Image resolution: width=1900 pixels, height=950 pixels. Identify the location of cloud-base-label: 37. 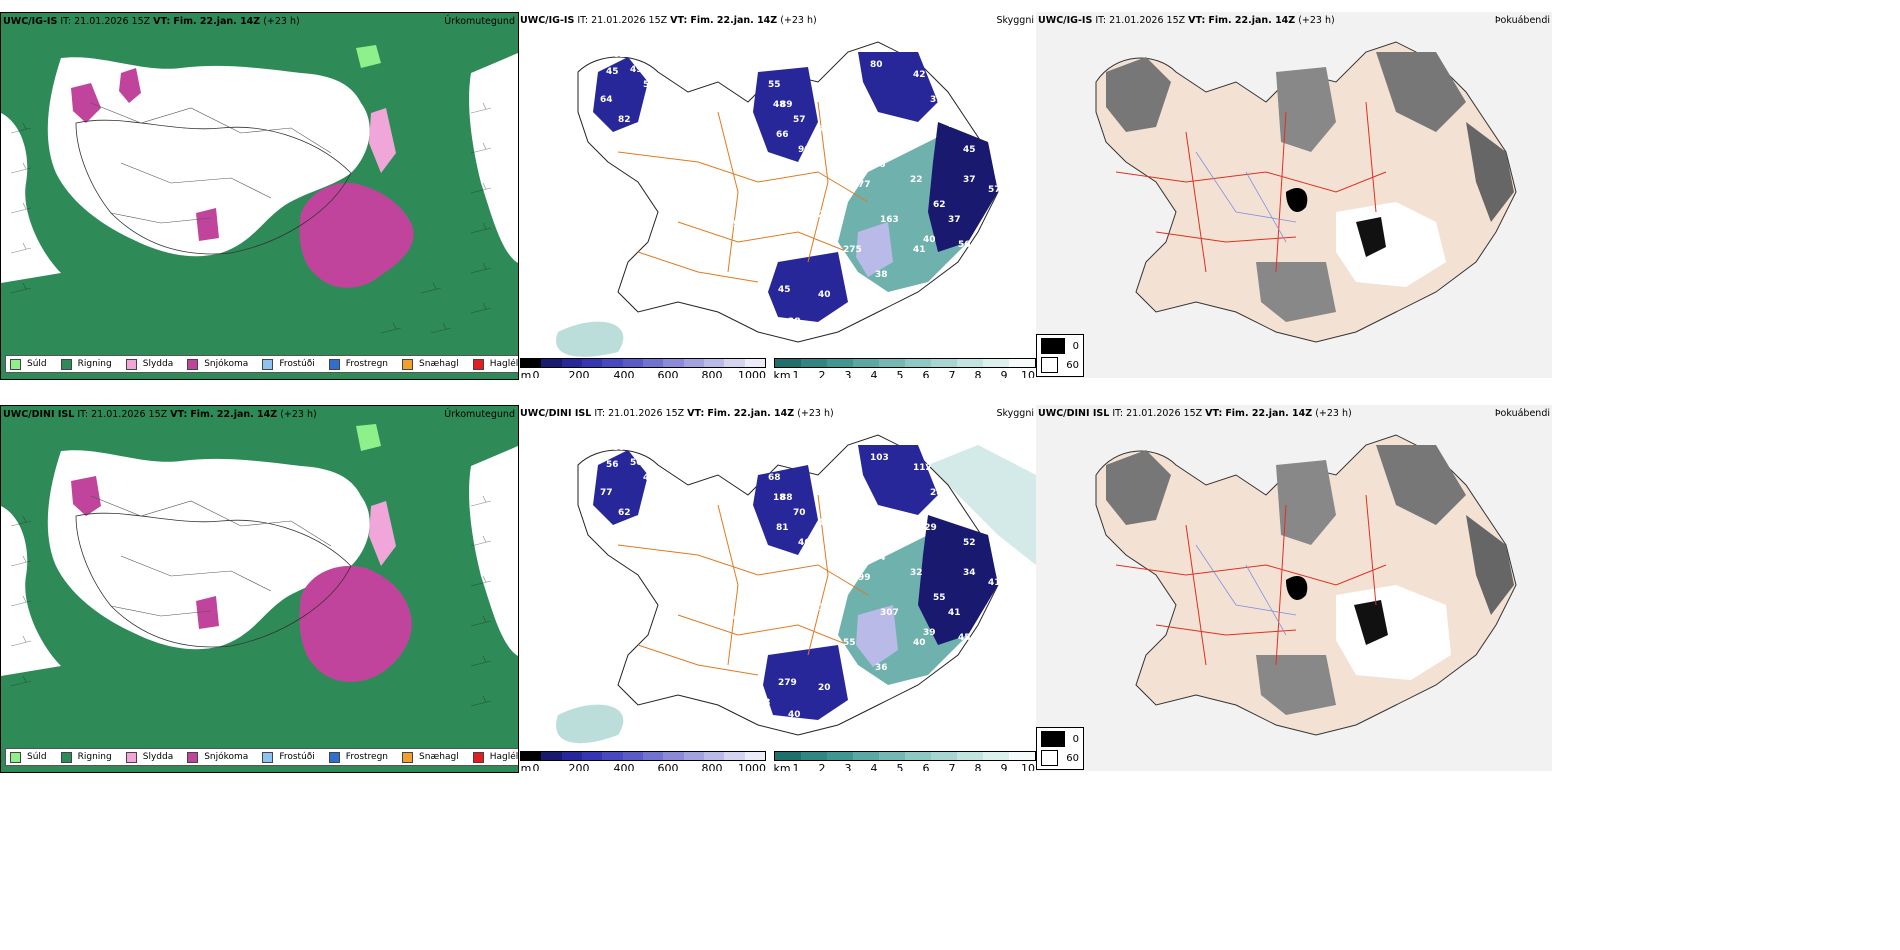
(954, 220).